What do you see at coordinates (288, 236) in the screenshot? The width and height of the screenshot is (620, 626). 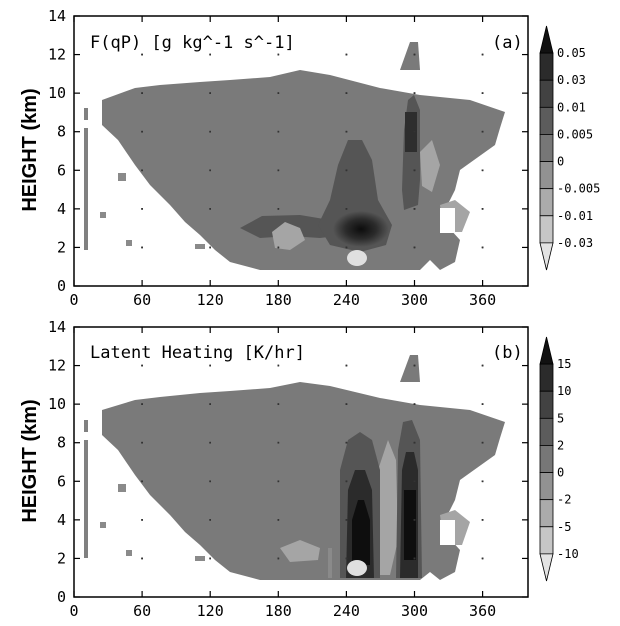 I see `neg-pocket-left-a` at bounding box center [288, 236].